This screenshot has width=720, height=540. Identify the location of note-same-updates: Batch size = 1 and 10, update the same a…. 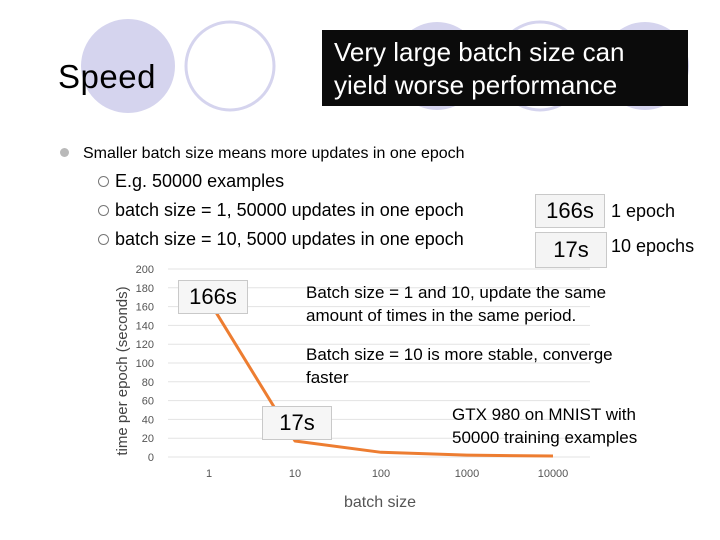
(456, 304).